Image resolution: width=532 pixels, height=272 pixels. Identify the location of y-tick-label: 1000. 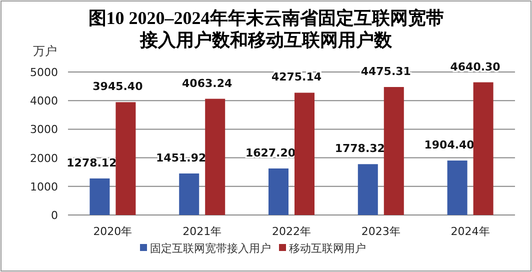
(44, 187).